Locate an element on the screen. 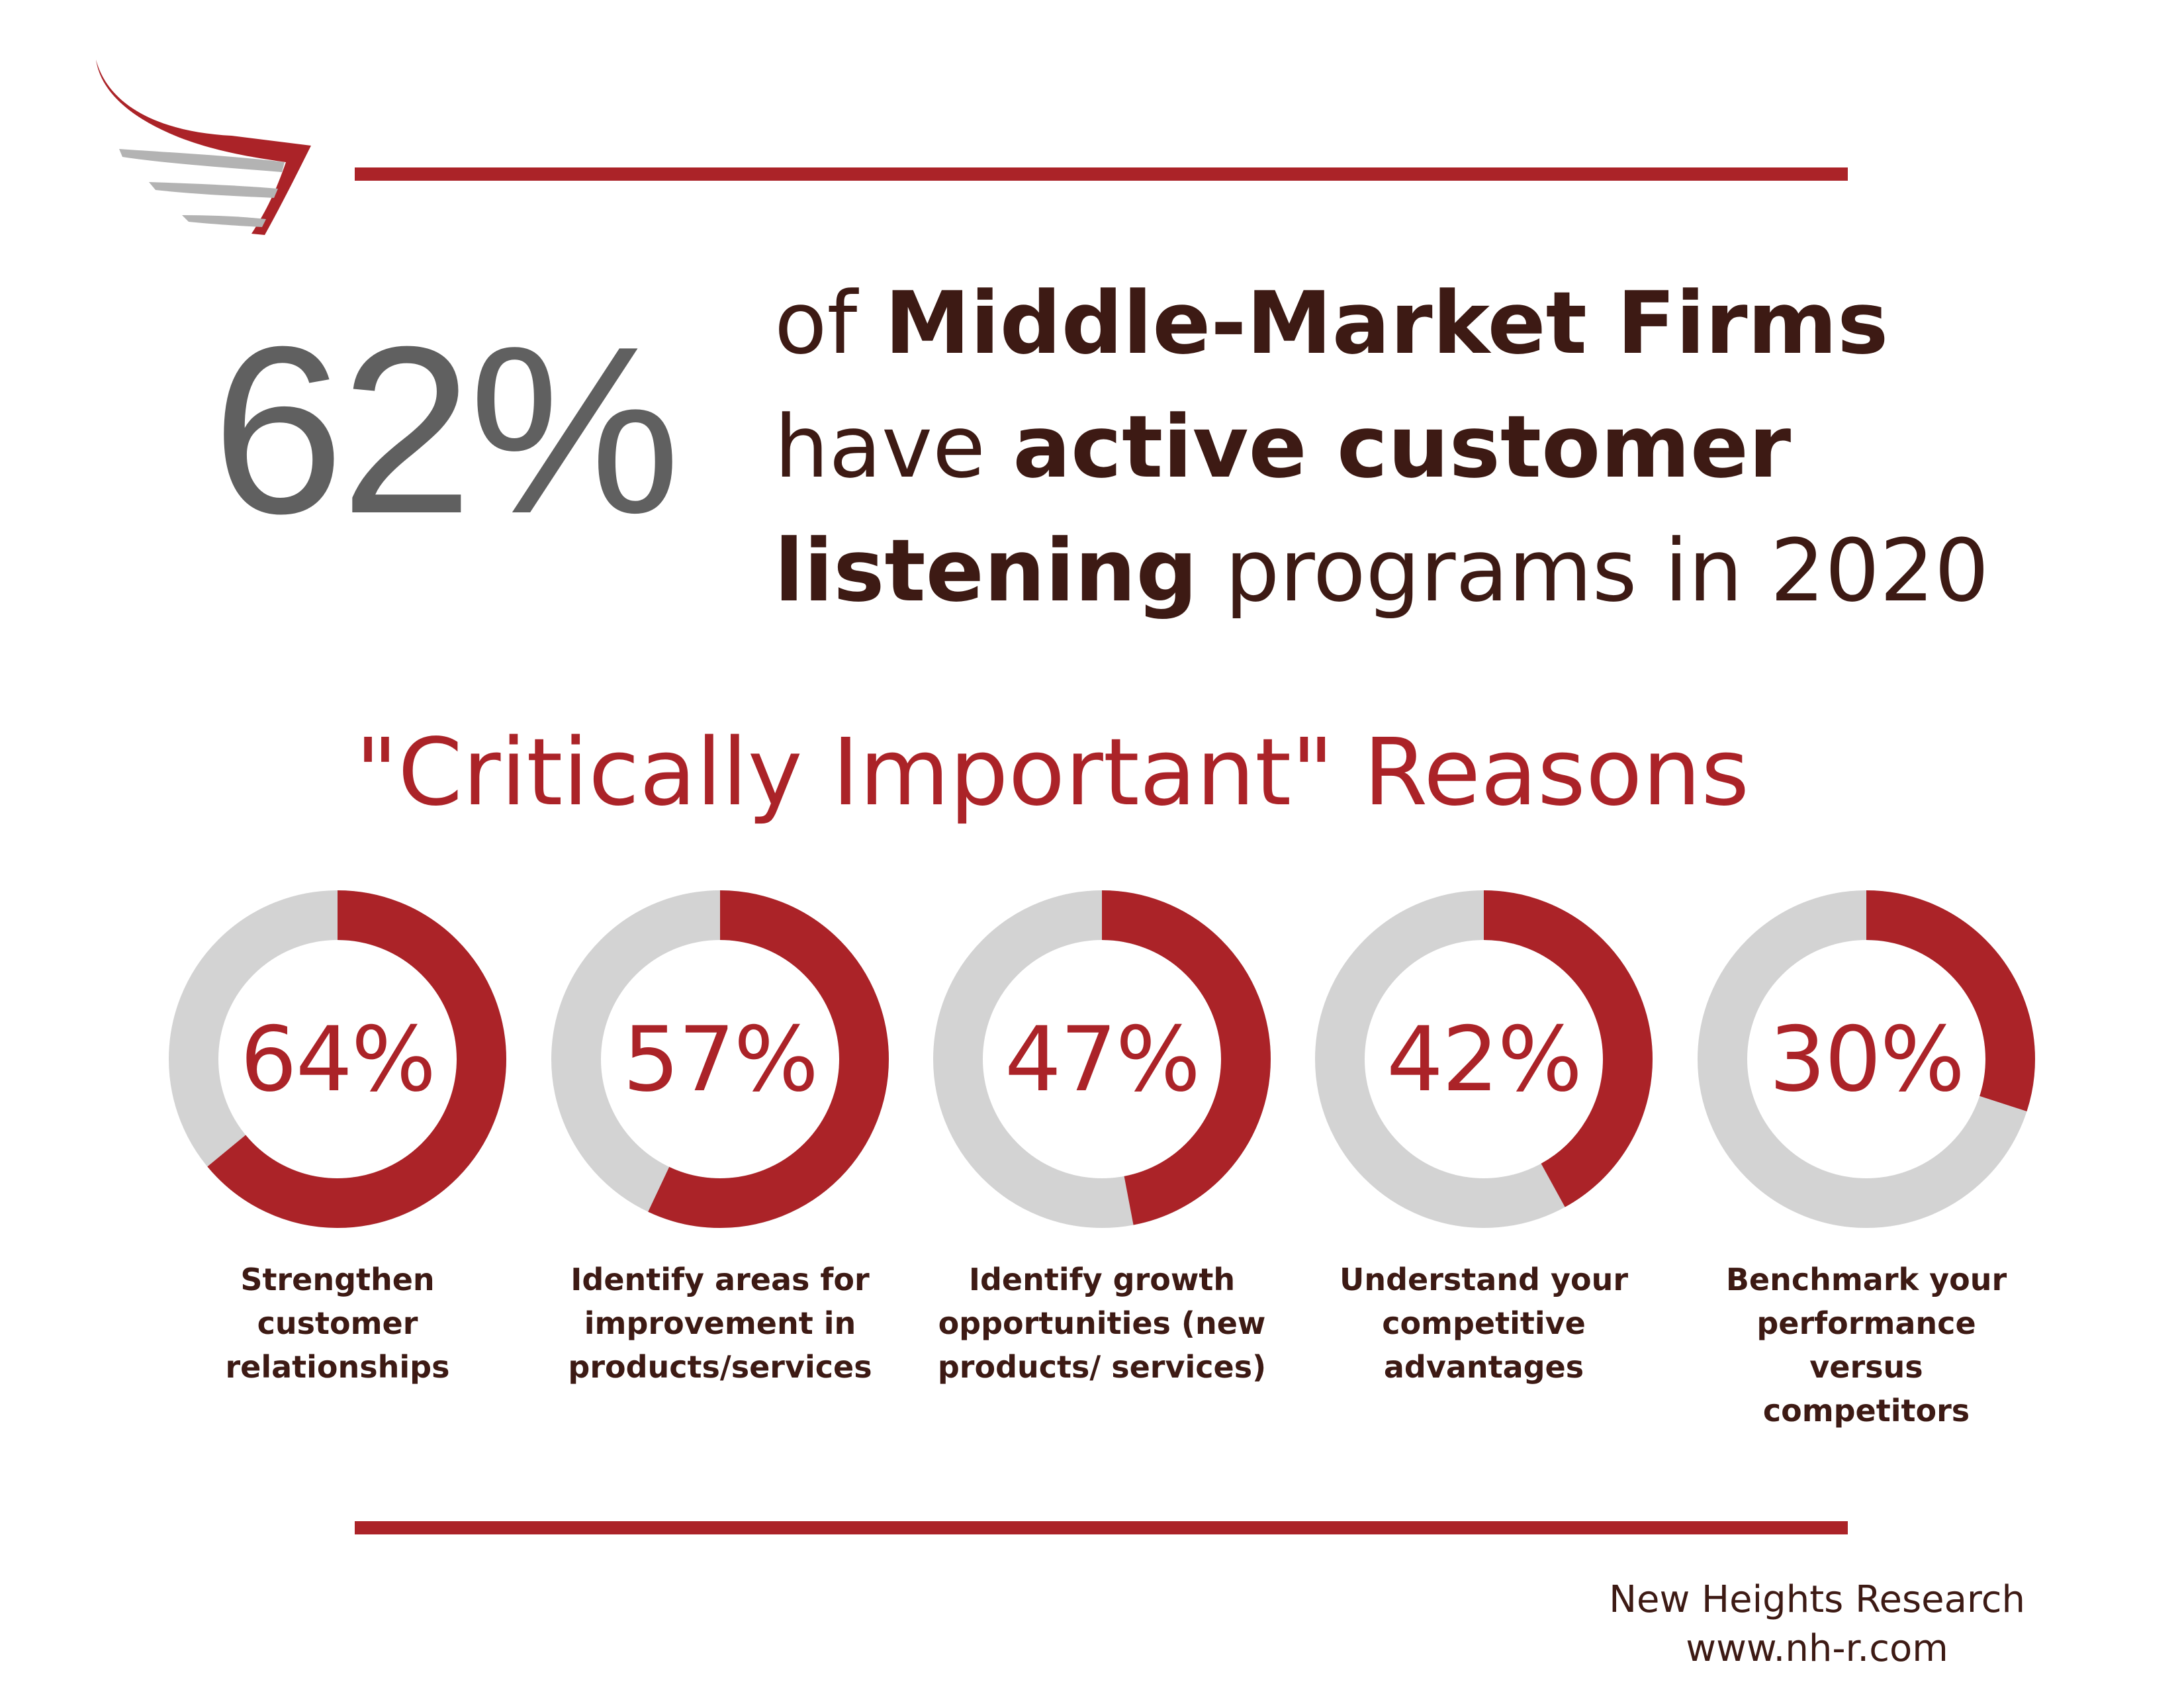  donut-caption-line: versus is located at coordinates (1866, 1367).